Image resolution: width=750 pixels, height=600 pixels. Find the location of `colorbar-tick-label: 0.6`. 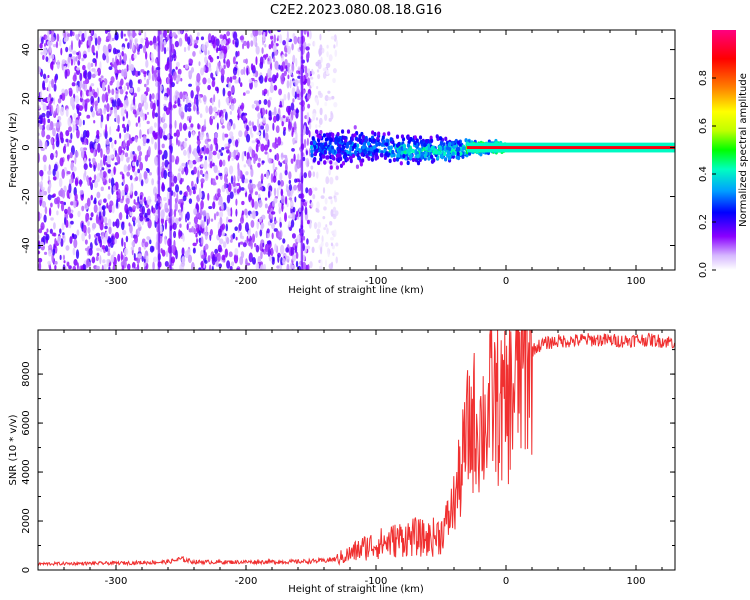

colorbar-tick-label: 0.6 is located at coordinates (703, 126).